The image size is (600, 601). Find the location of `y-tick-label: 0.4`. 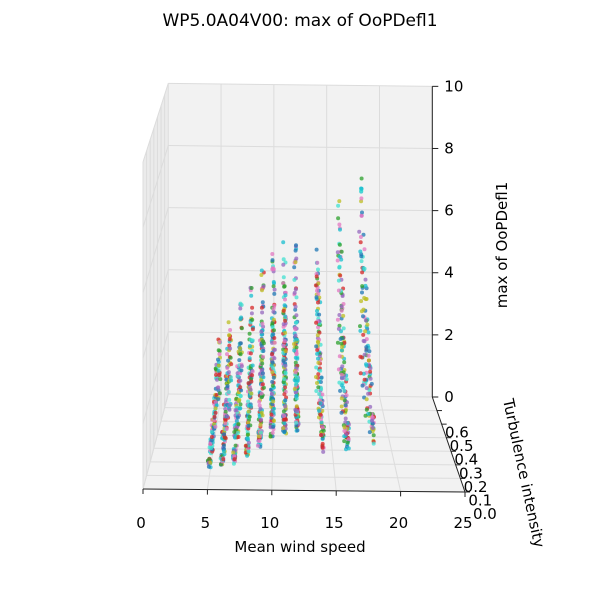

y-tick-label: 0.4 is located at coordinates (466, 460).